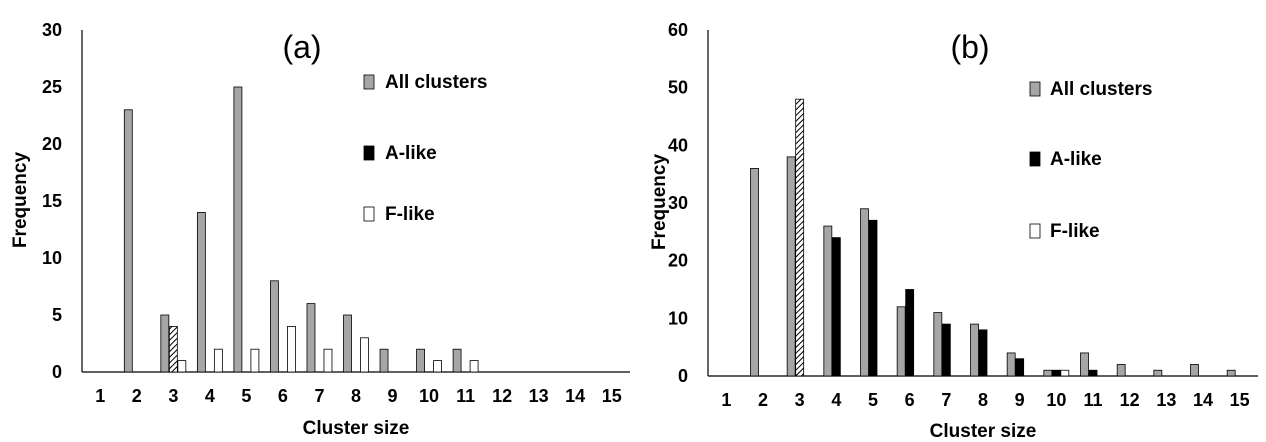  Describe the element at coordinates (678, 88) in the screenshot. I see `y-tick-label: 50` at that location.